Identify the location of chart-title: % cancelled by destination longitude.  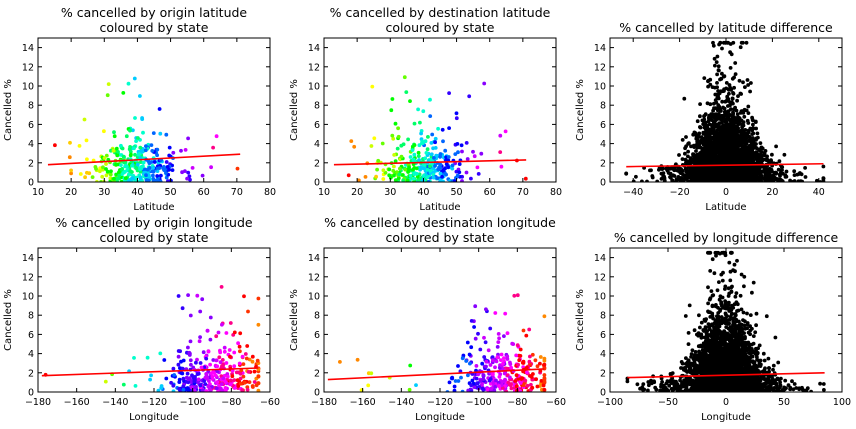
(440, 222).